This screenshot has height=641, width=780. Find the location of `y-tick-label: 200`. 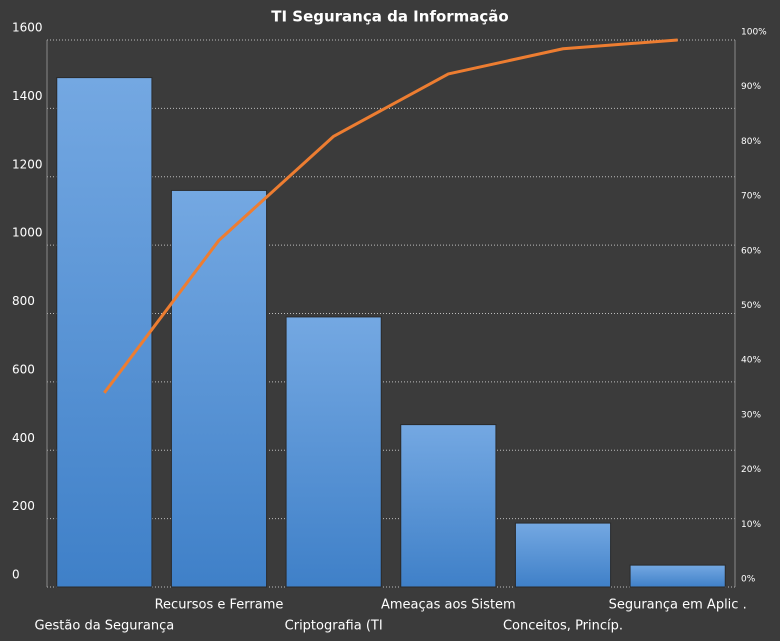

y-tick-label: 200 is located at coordinates (23, 506).